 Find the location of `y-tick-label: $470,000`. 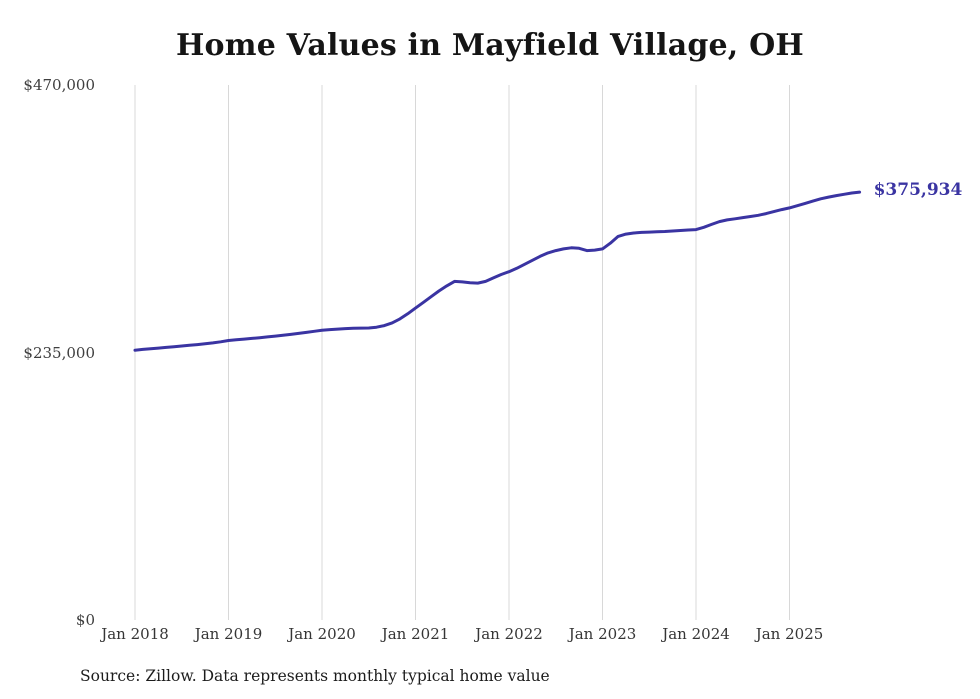

y-tick-label: $470,000 is located at coordinates (59, 85).